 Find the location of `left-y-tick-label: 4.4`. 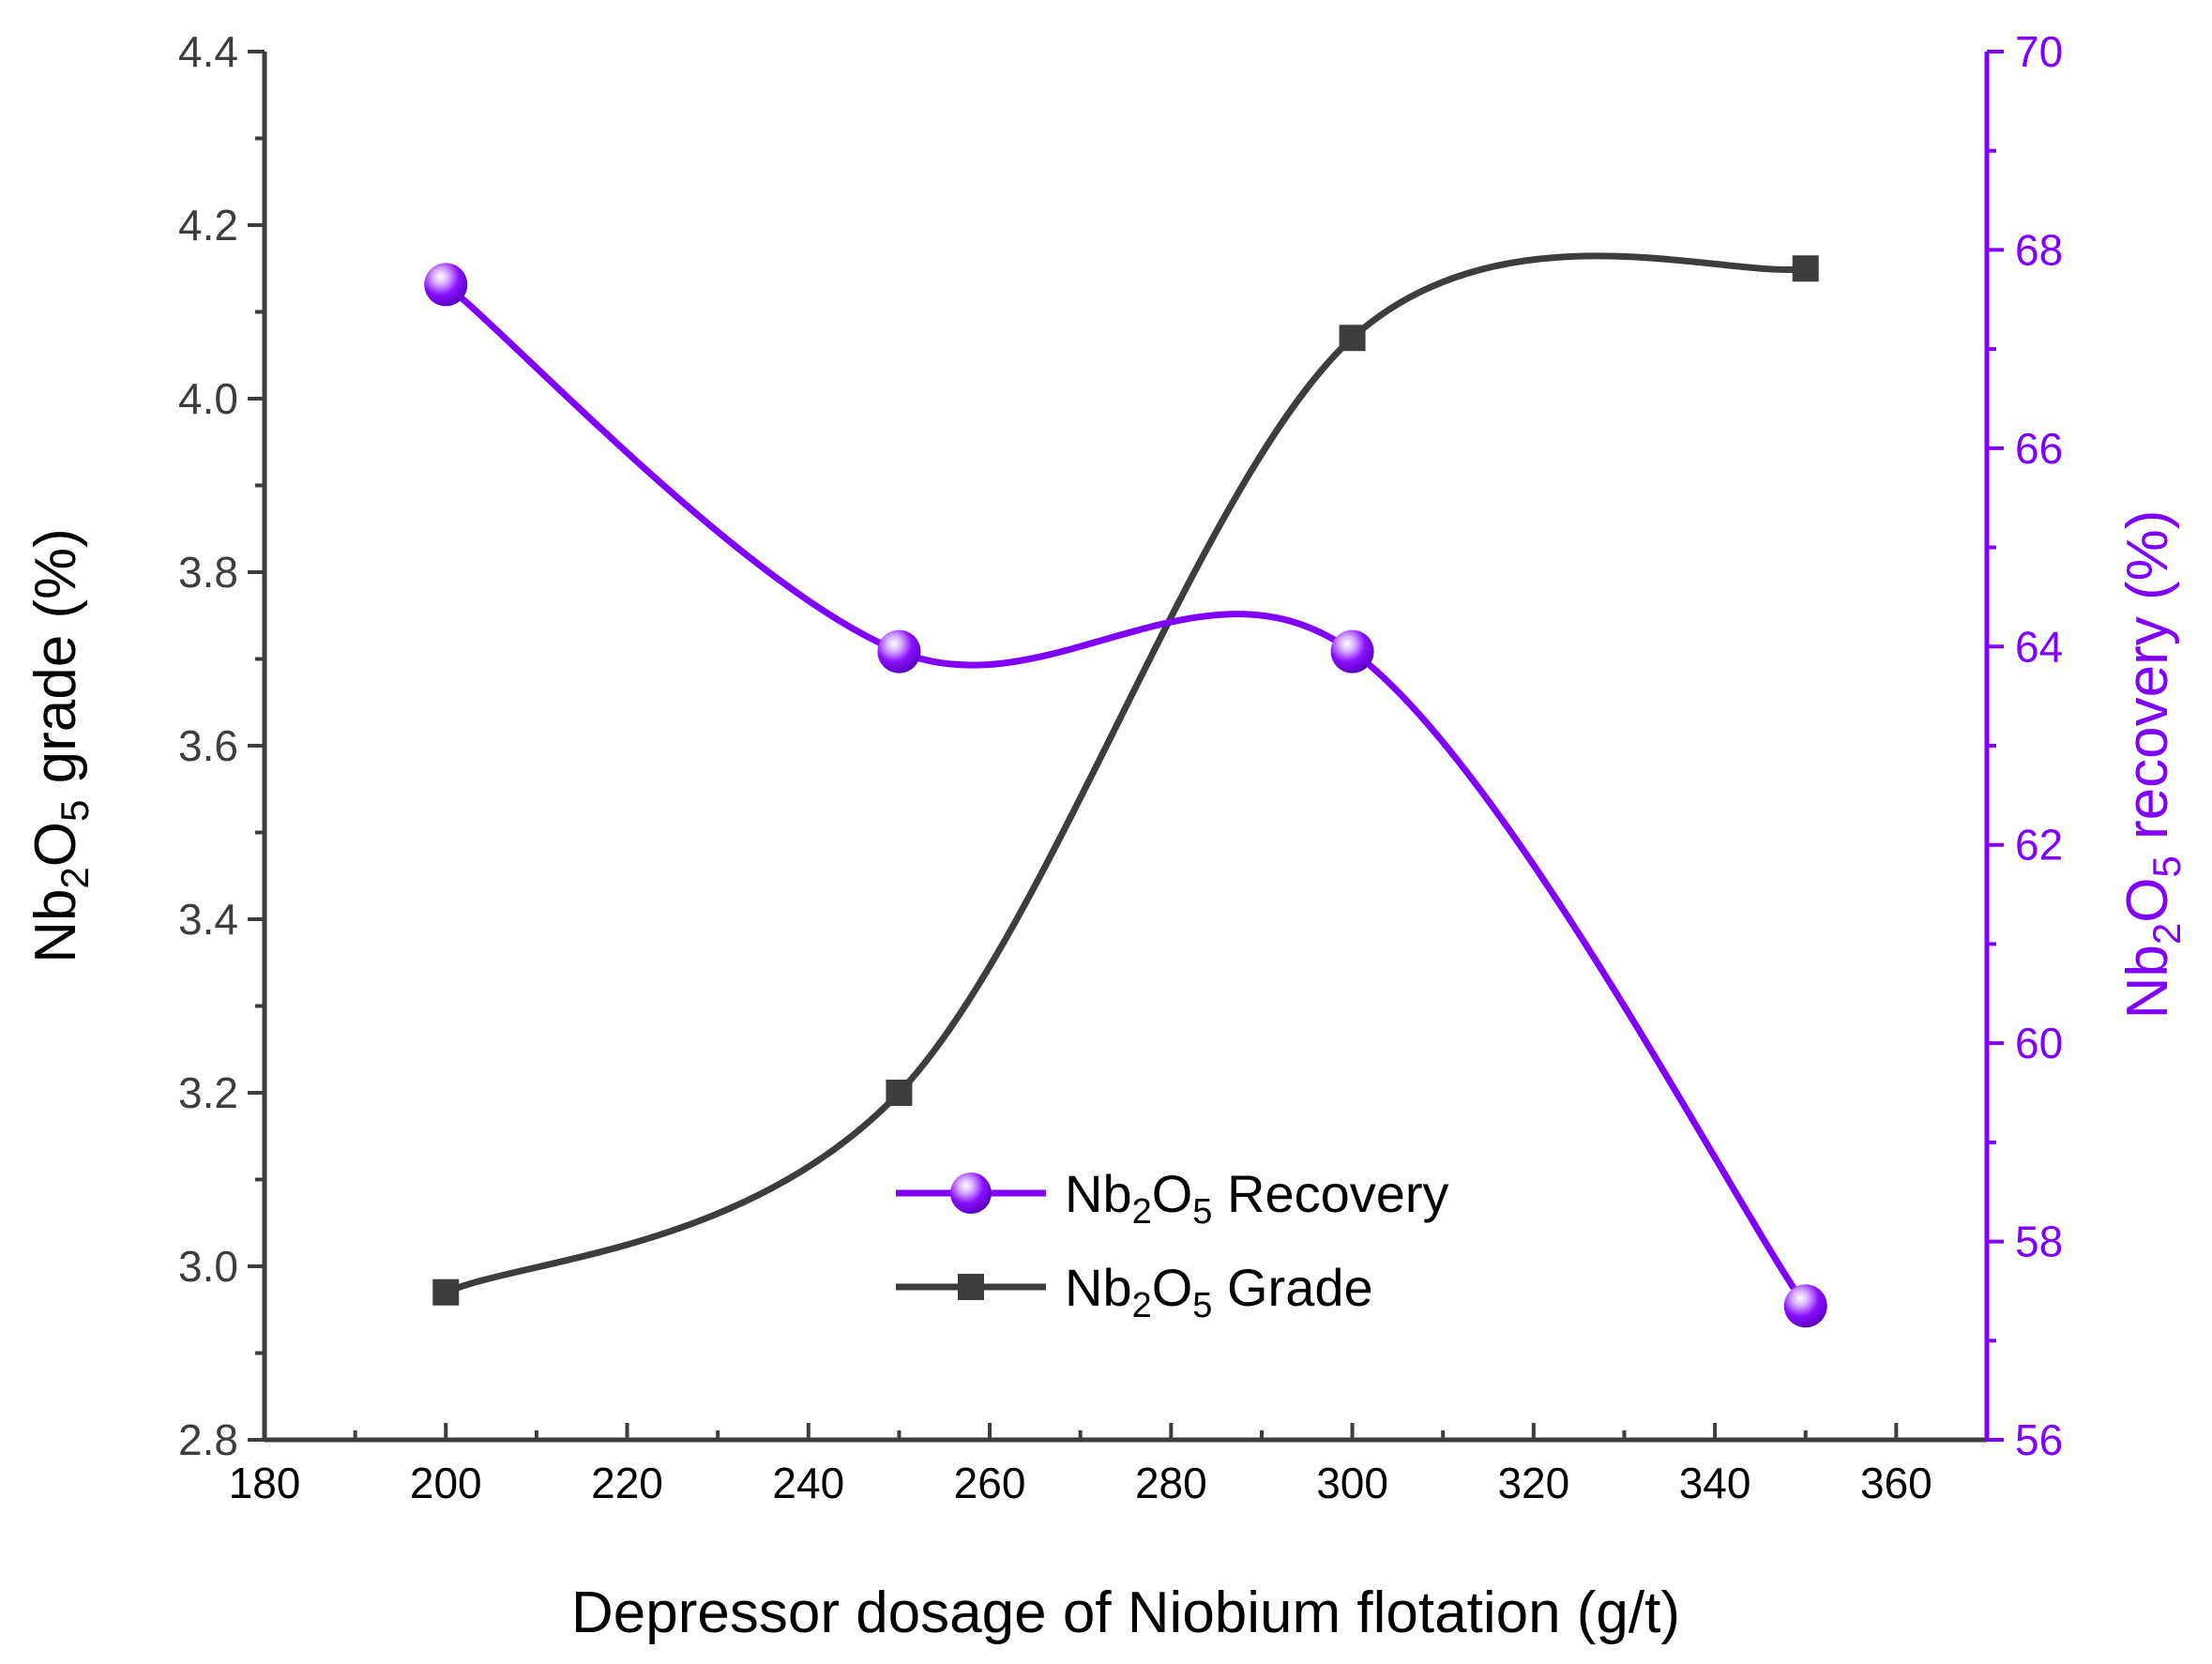

left-y-tick-label: 4.4 is located at coordinates (208, 51).